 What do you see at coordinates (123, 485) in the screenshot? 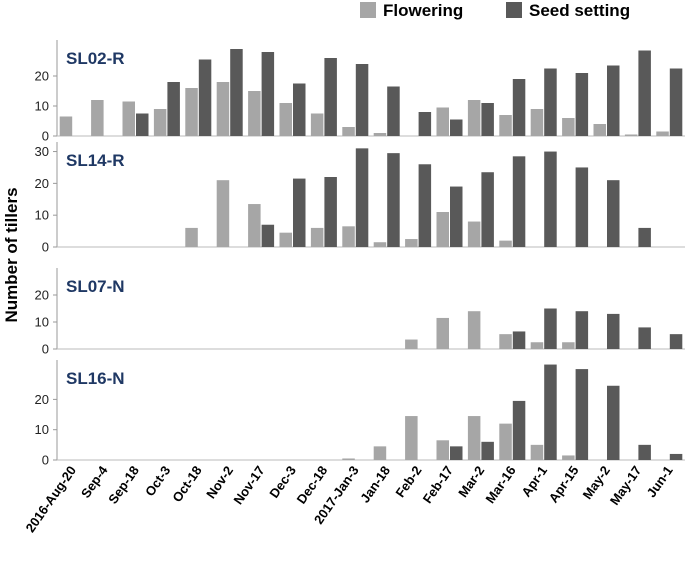
I see `x-tick-label: Sep-18` at bounding box center [123, 485].